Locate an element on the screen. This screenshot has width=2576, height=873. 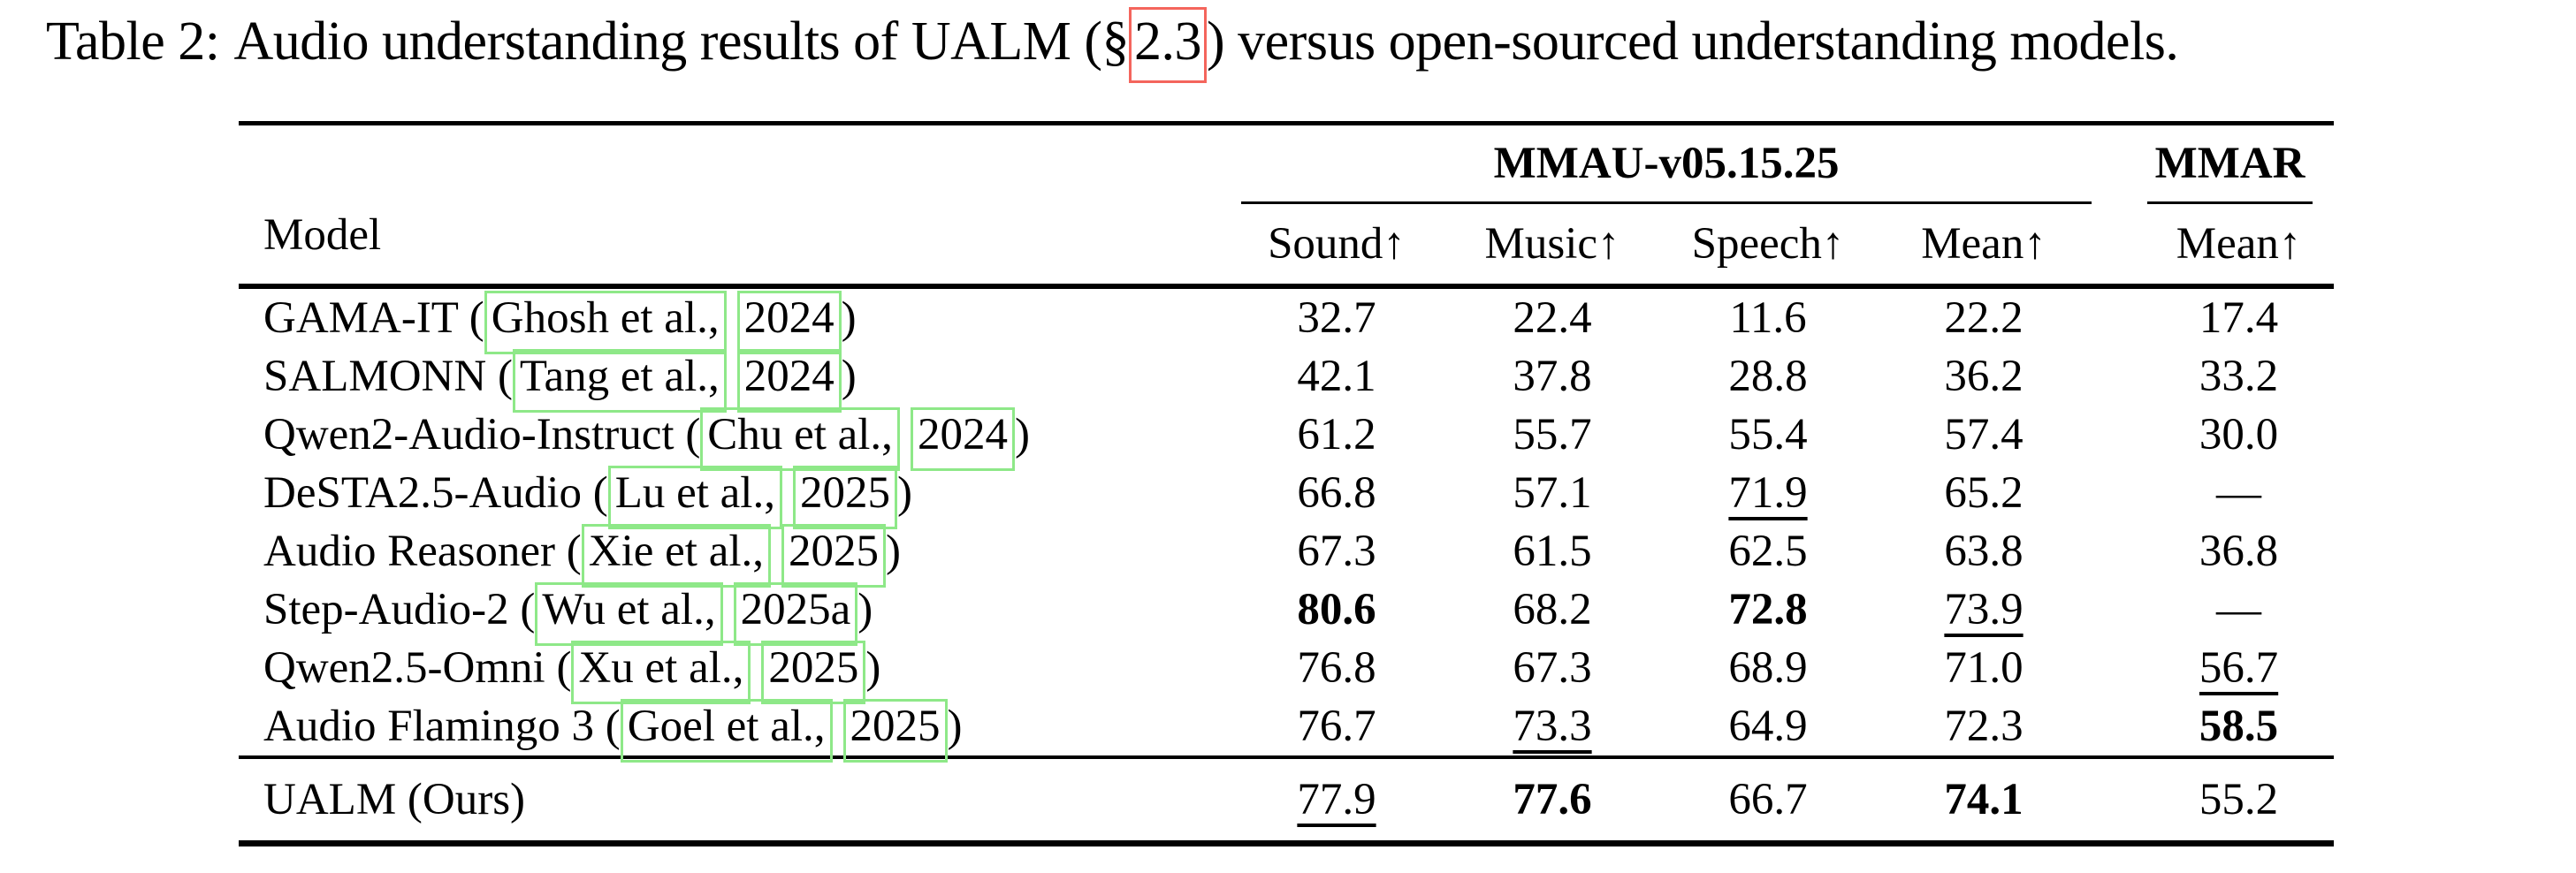
sub-header-row: Sound↑ Music↑ Speech↑ Mean↑ Mean↑ is located at coordinates (1287, 246).